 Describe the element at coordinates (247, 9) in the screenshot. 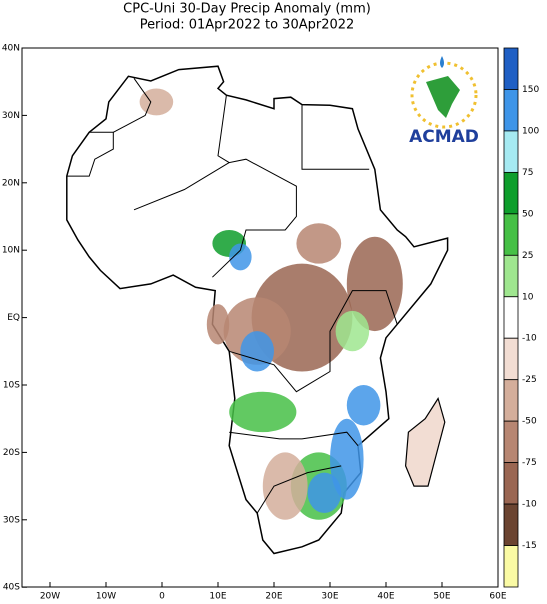

I see `title: CPC-Uni 30-Day Precip Anomaly (mm)` at that location.